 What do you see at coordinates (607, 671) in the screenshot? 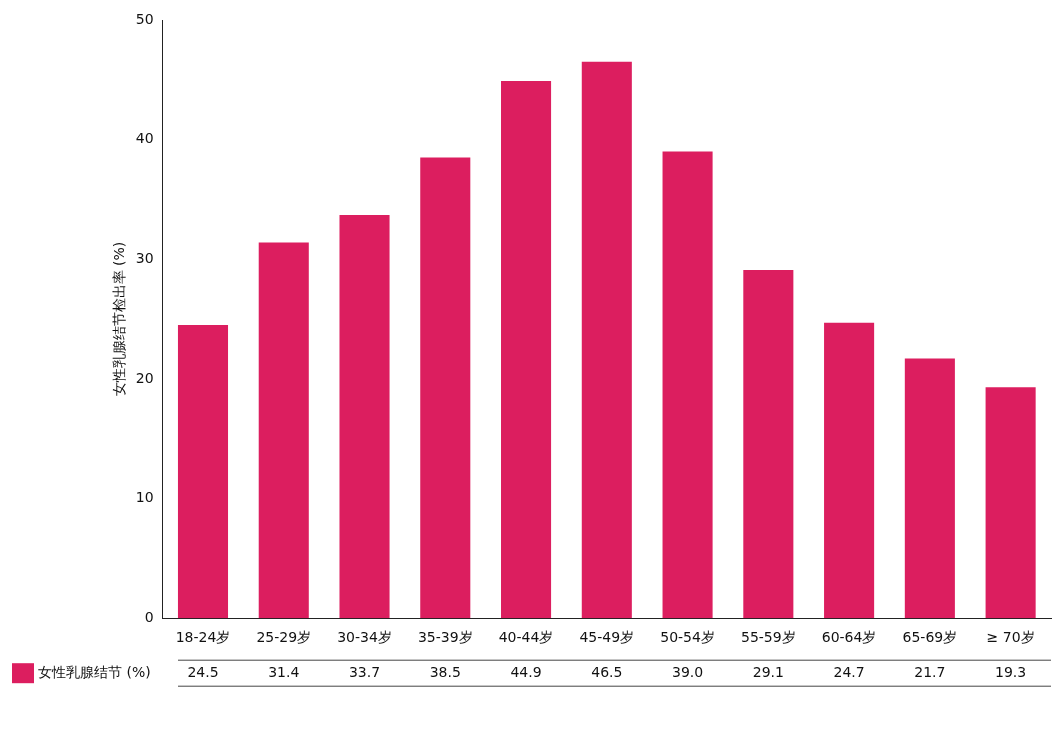
I see `data-label: 46.5` at bounding box center [607, 671].